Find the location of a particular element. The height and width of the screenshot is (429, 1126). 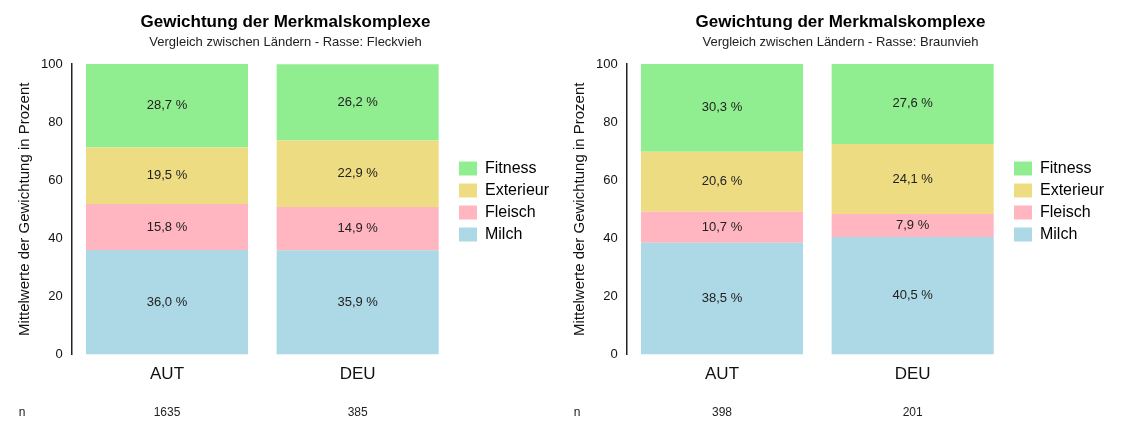

data-label: 15,8 % is located at coordinates (167, 226).